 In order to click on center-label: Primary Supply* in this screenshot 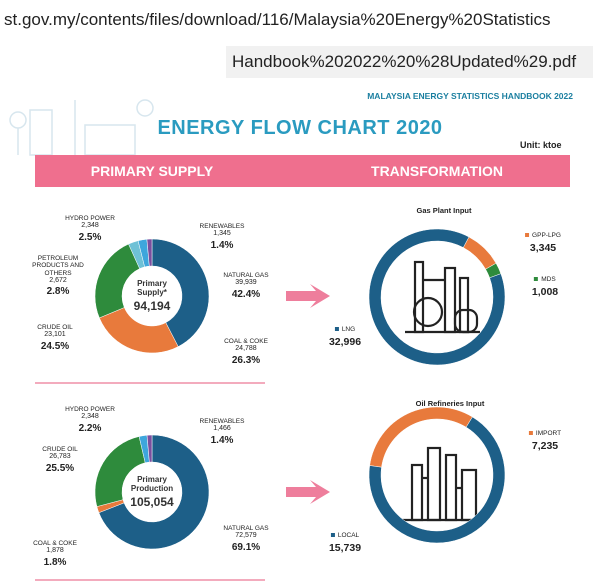, I will do `click(152, 288)`.